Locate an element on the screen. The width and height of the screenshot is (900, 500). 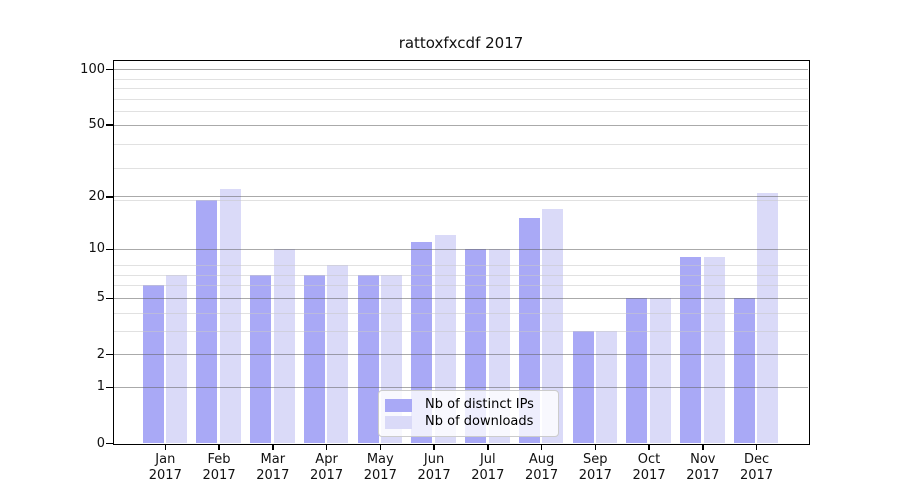
bar-mar-distinct-ips is located at coordinates (260, 358).